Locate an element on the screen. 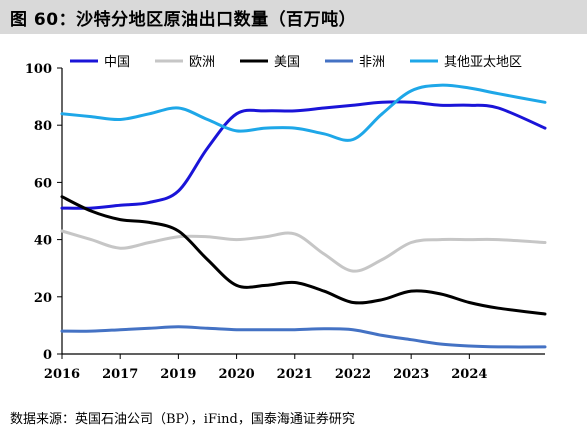 This screenshot has height=435, width=587. x-tick-label: 2023 is located at coordinates (411, 374).